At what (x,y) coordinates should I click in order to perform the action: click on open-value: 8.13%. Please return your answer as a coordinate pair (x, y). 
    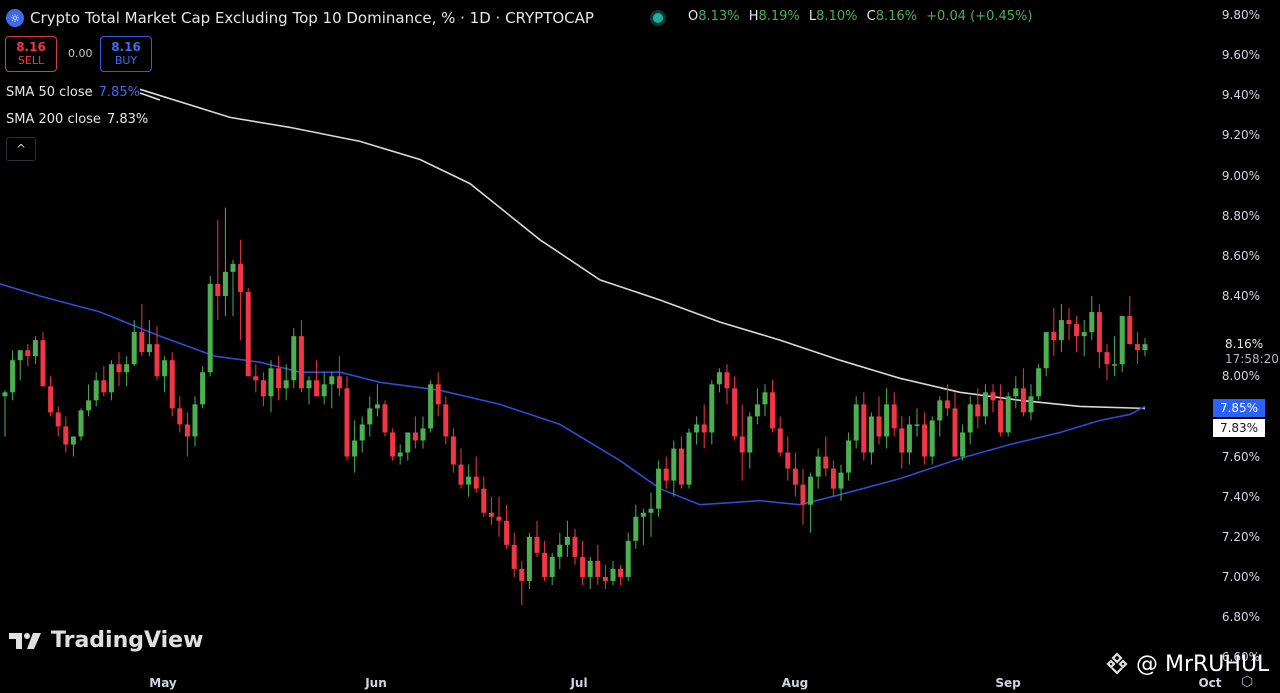
    Looking at the image, I should click on (719, 16).